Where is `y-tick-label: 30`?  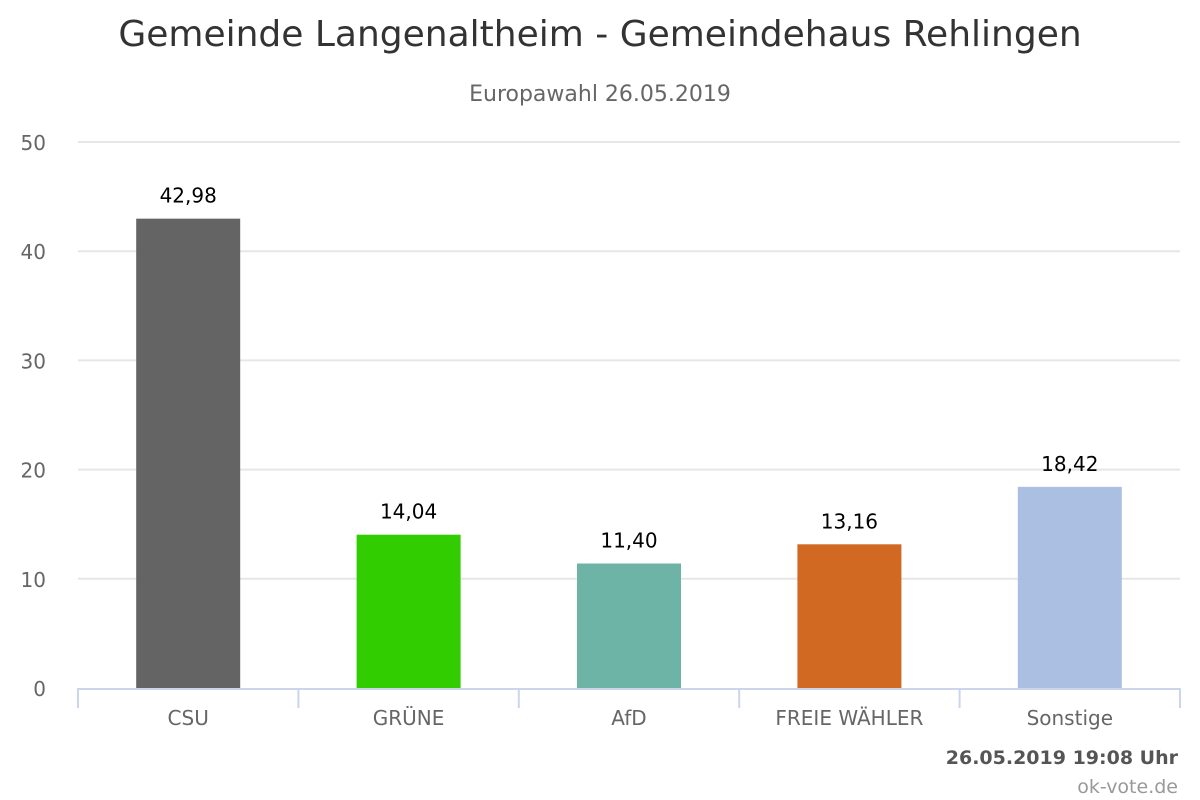
y-tick-label: 30 is located at coordinates (33, 361).